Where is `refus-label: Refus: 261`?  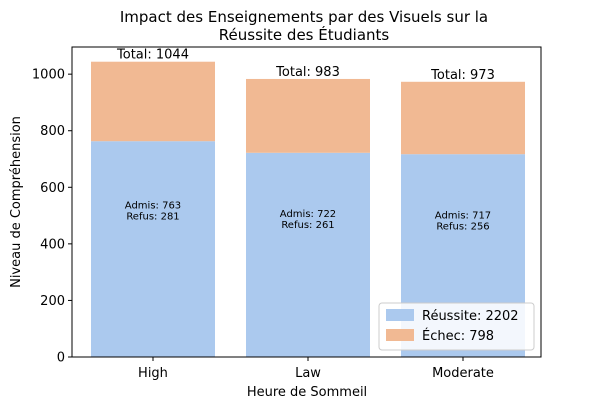 refus-label: Refus: 261 is located at coordinates (307, 225).